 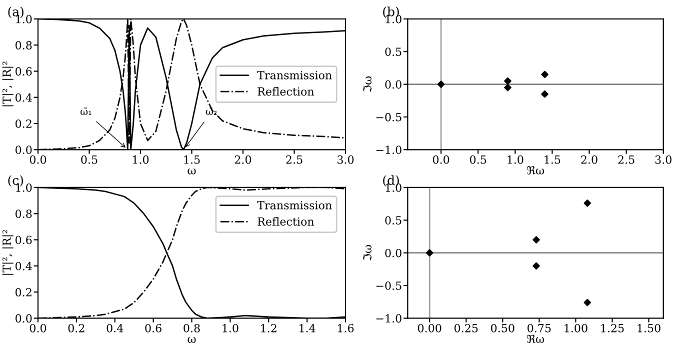 I want to click on x-tick-label: 1.25, so click(x=612, y=328).